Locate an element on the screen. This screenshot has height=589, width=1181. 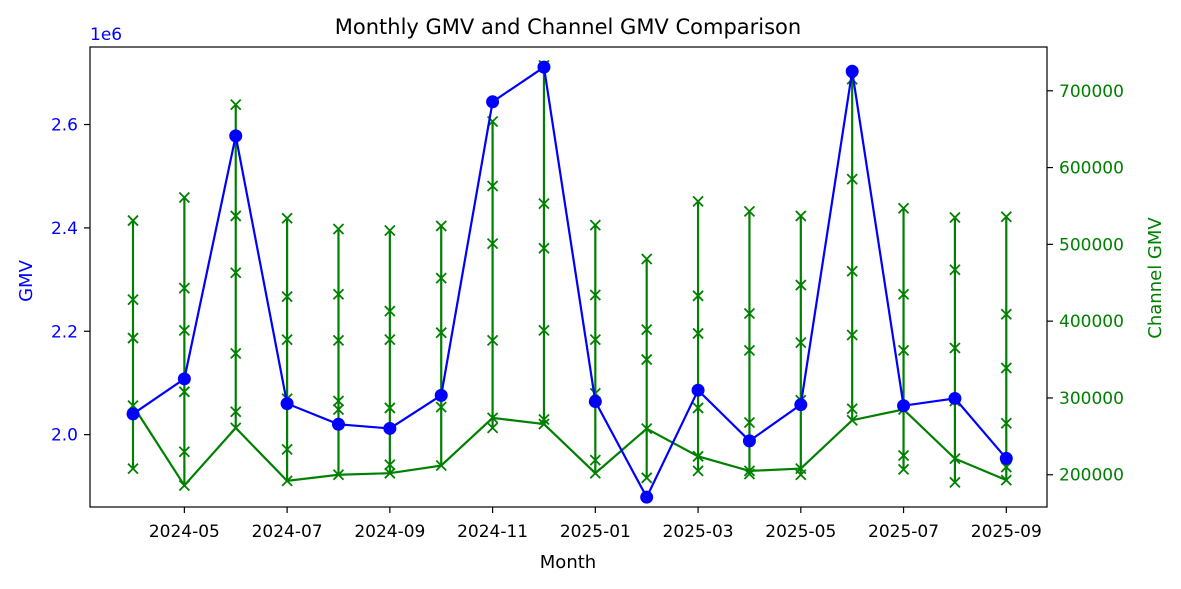
x-axis-label: Month is located at coordinates (568, 562).